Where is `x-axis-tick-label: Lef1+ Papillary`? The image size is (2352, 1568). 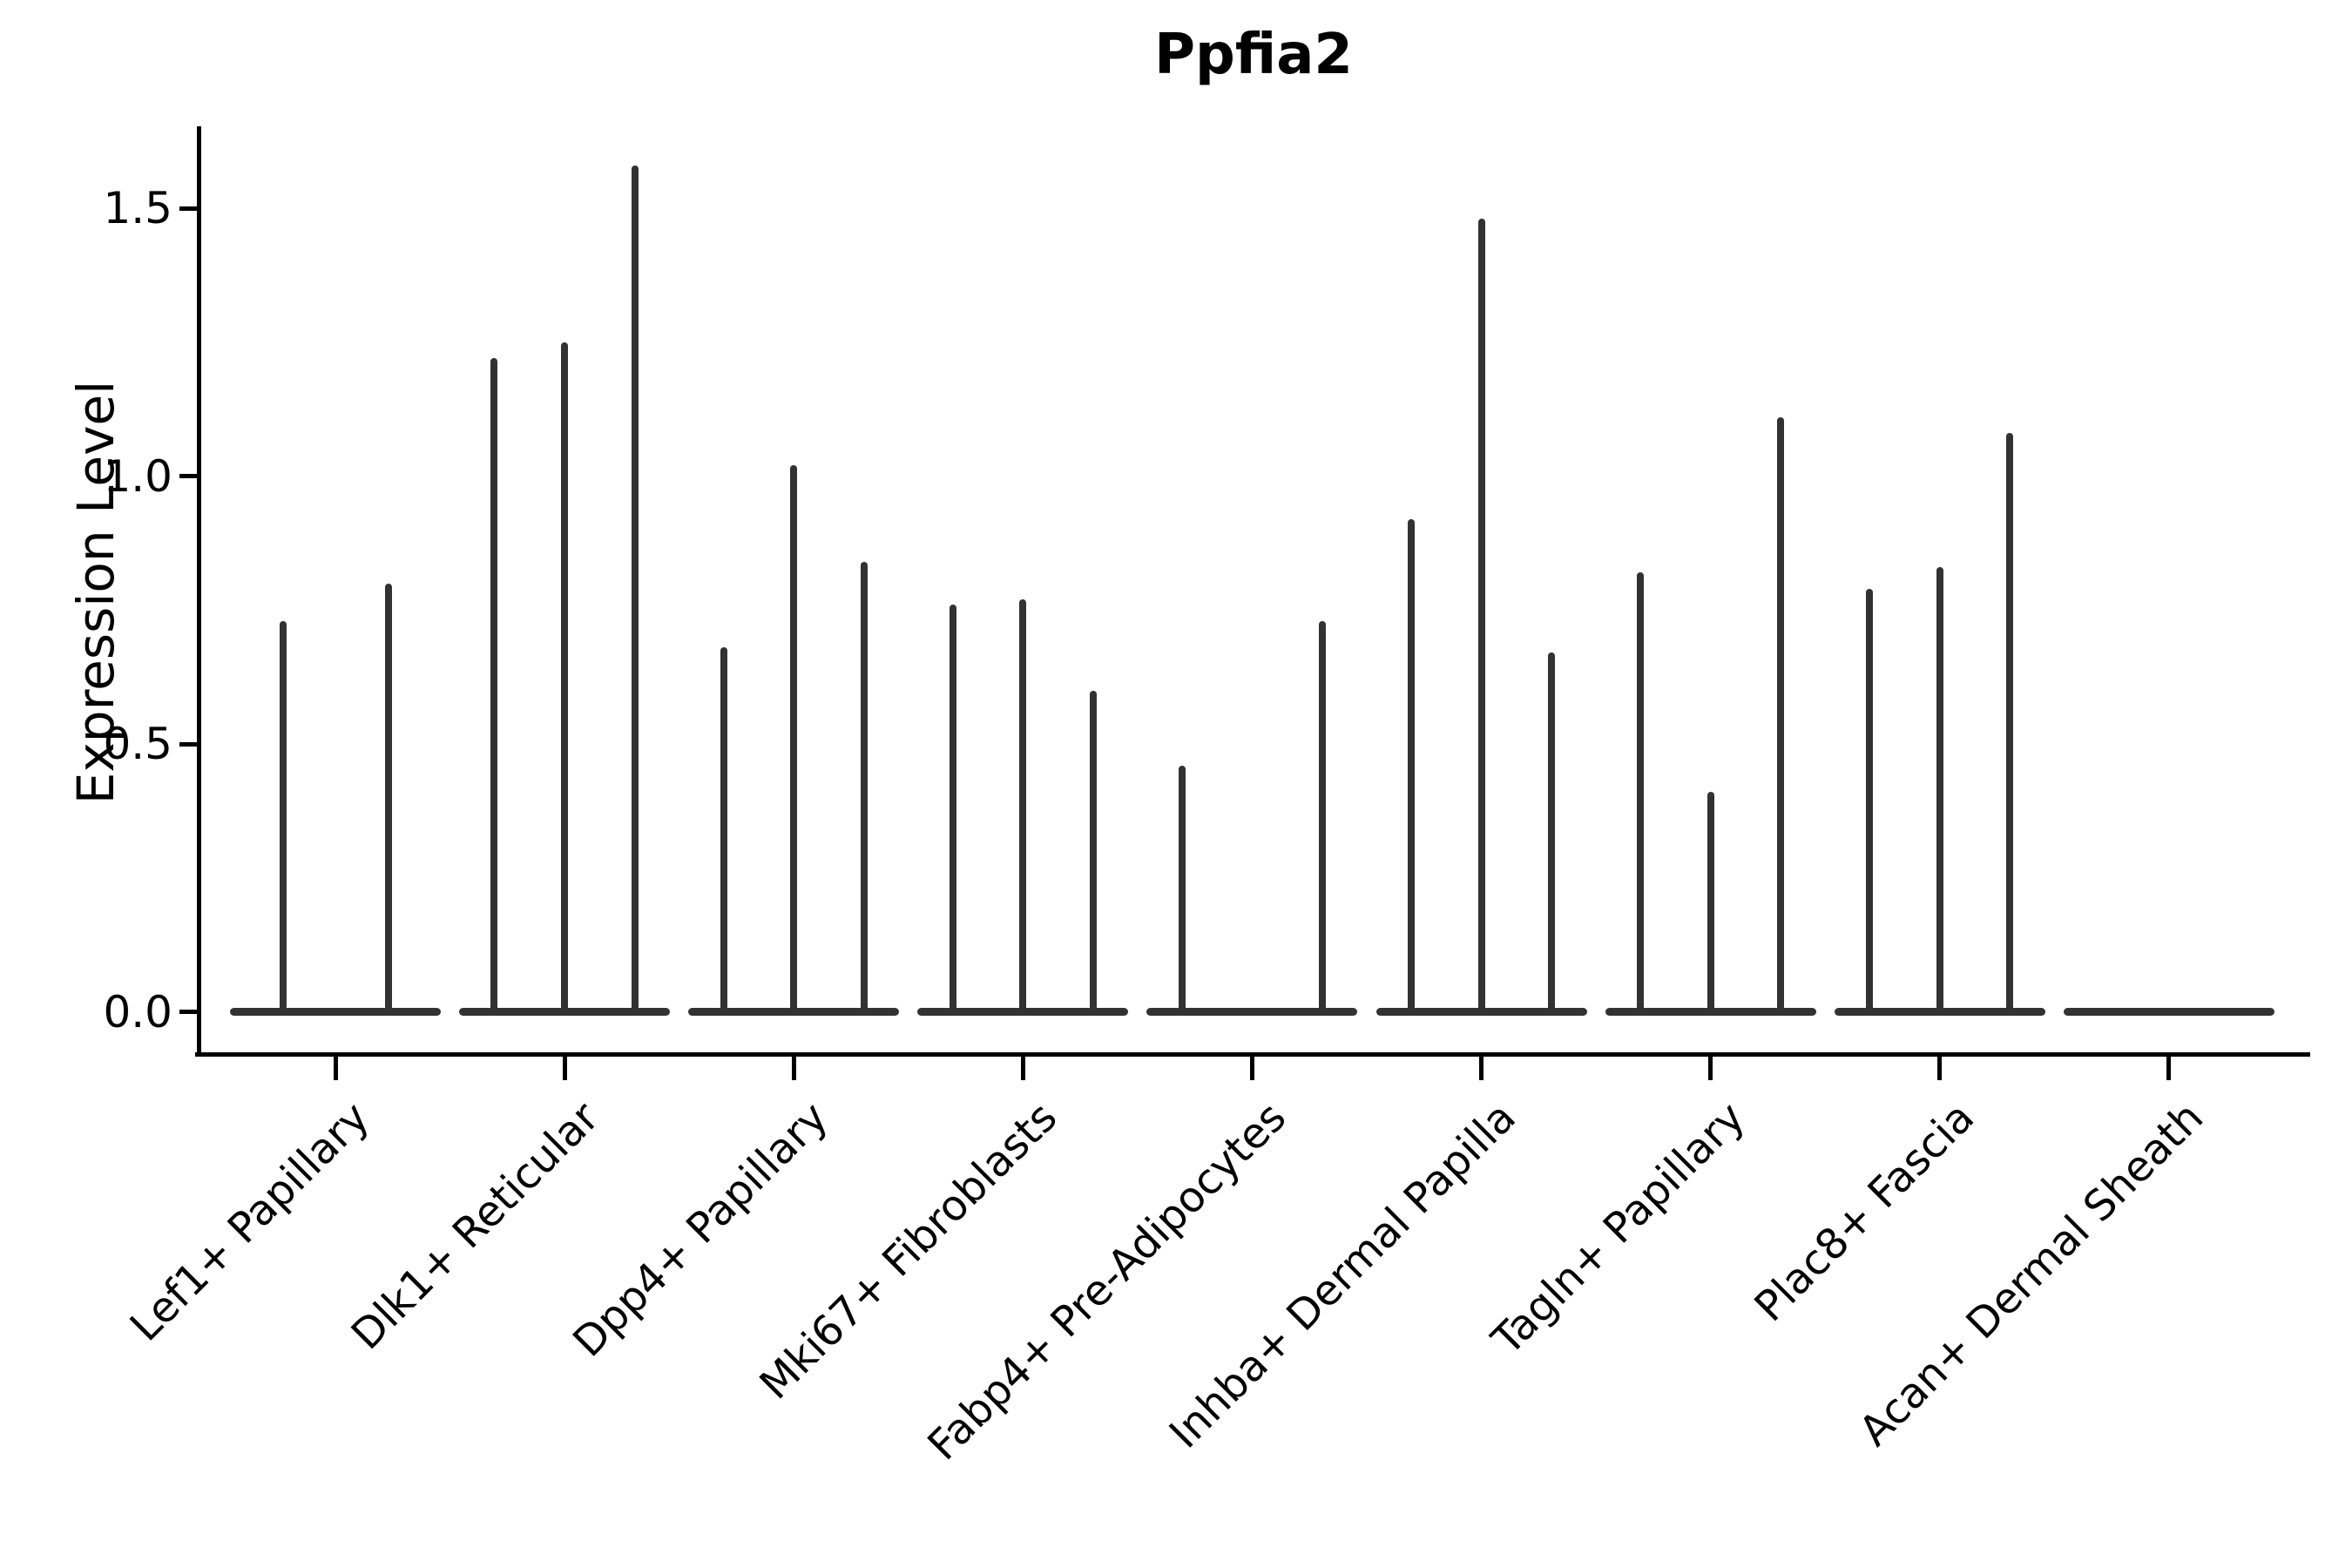 x-axis-tick-label: Lef1+ Papillary is located at coordinates (250, 1221).